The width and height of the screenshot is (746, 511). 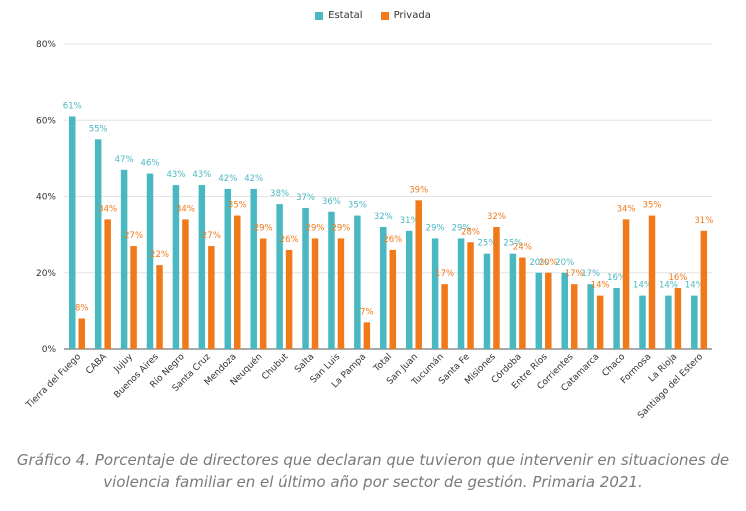 What do you see at coordinates (522, 248) in the screenshot?
I see `data-label-privada: 24%` at bounding box center [522, 248].